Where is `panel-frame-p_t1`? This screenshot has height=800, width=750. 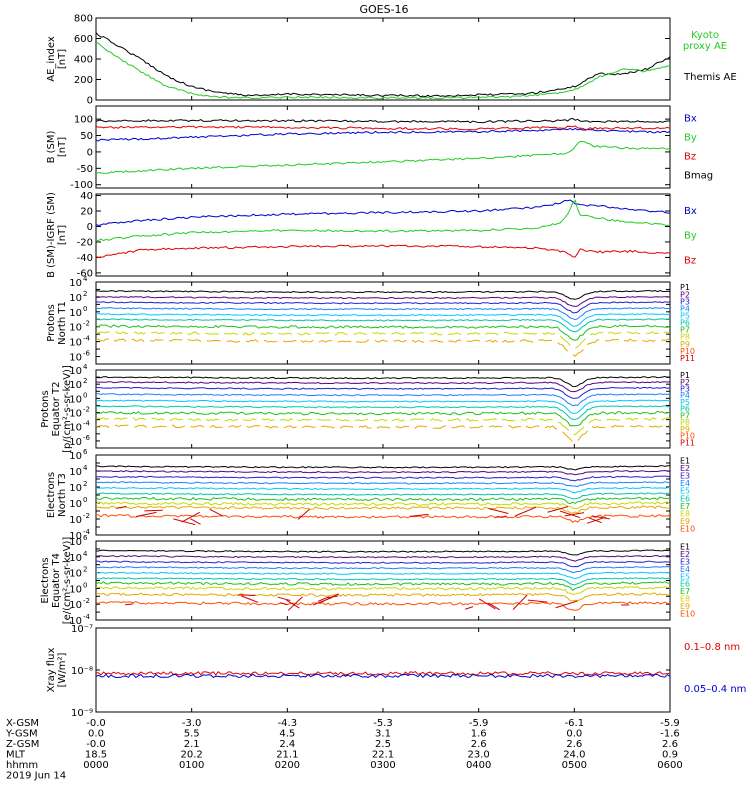
panel-frame-p_t1 is located at coordinates (383, 323).